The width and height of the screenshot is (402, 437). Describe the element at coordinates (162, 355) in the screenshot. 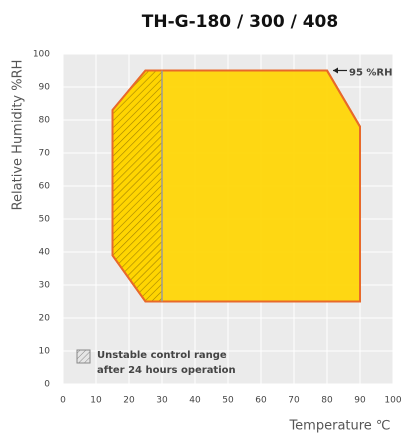

I see `legend-label: Unstable control range` at that location.